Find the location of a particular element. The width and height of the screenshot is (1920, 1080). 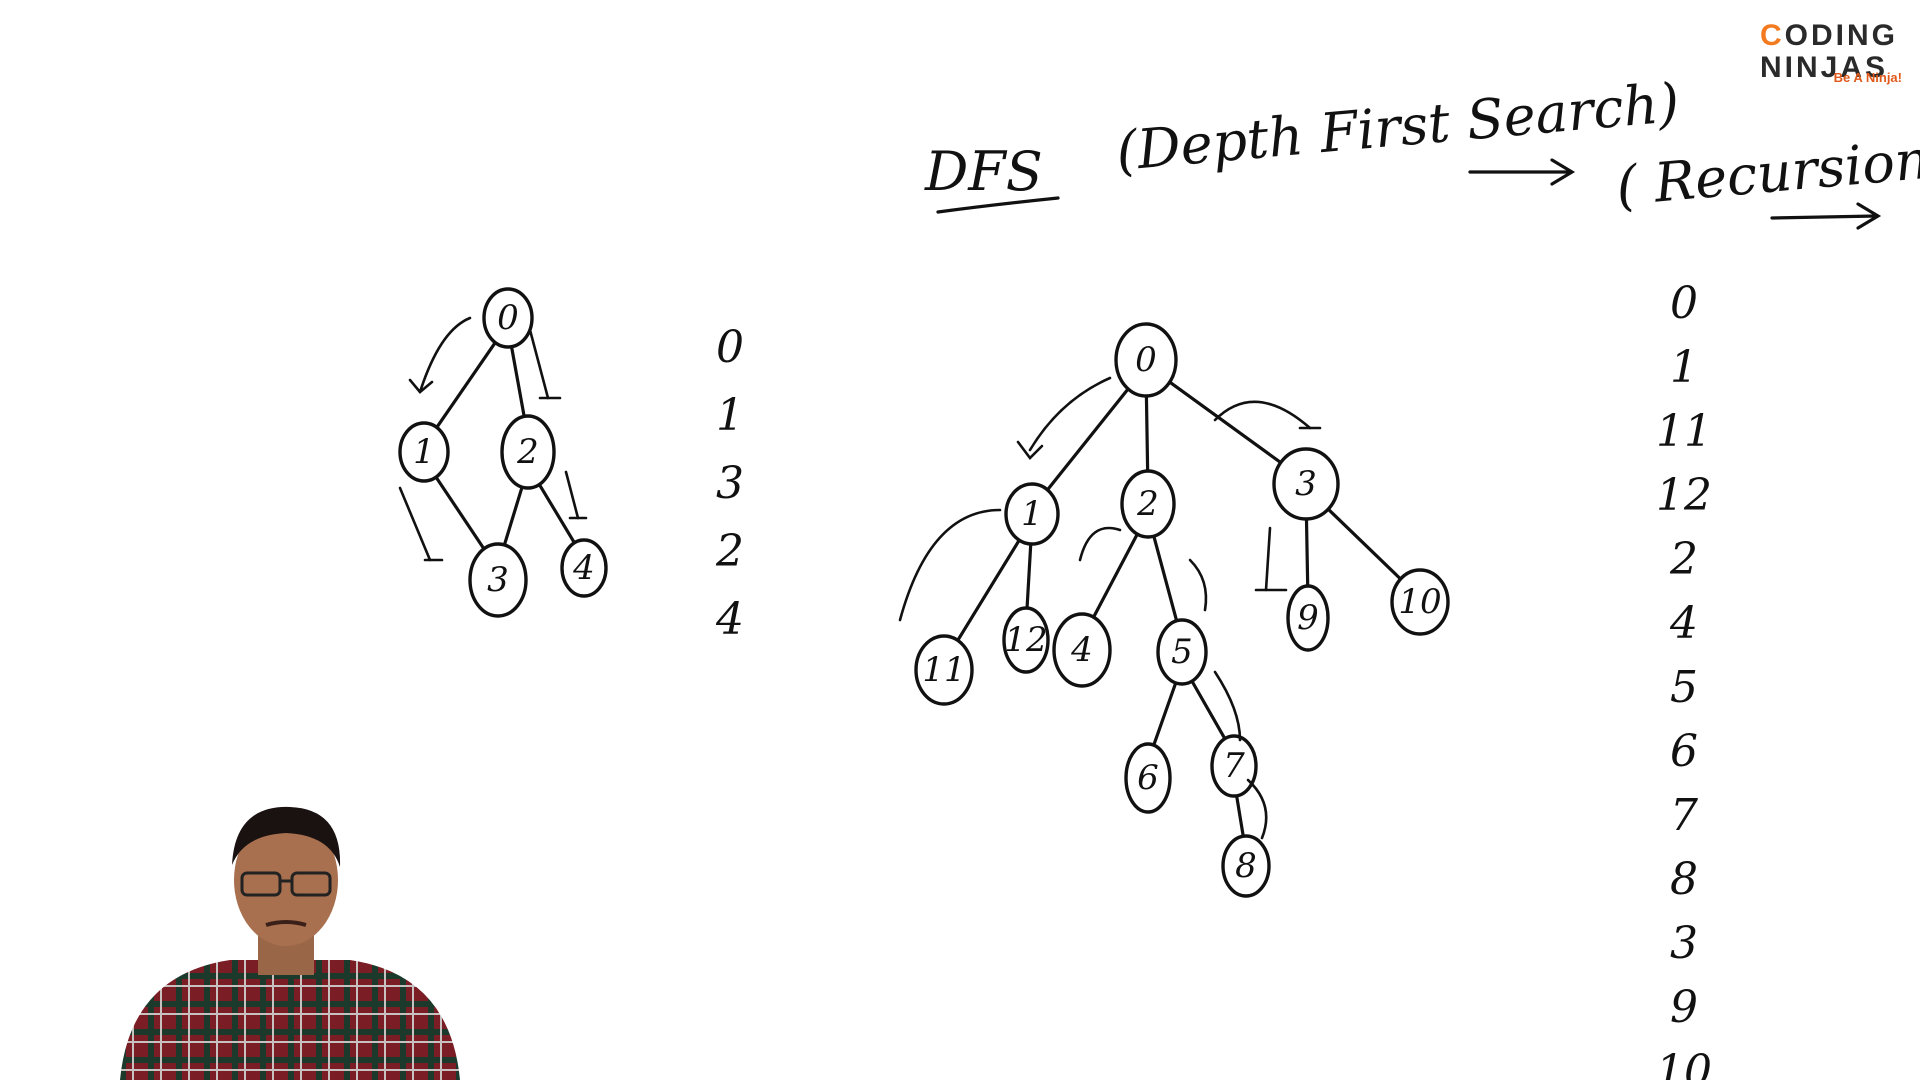

large-order-item: 9 is located at coordinates (1684, 1007).